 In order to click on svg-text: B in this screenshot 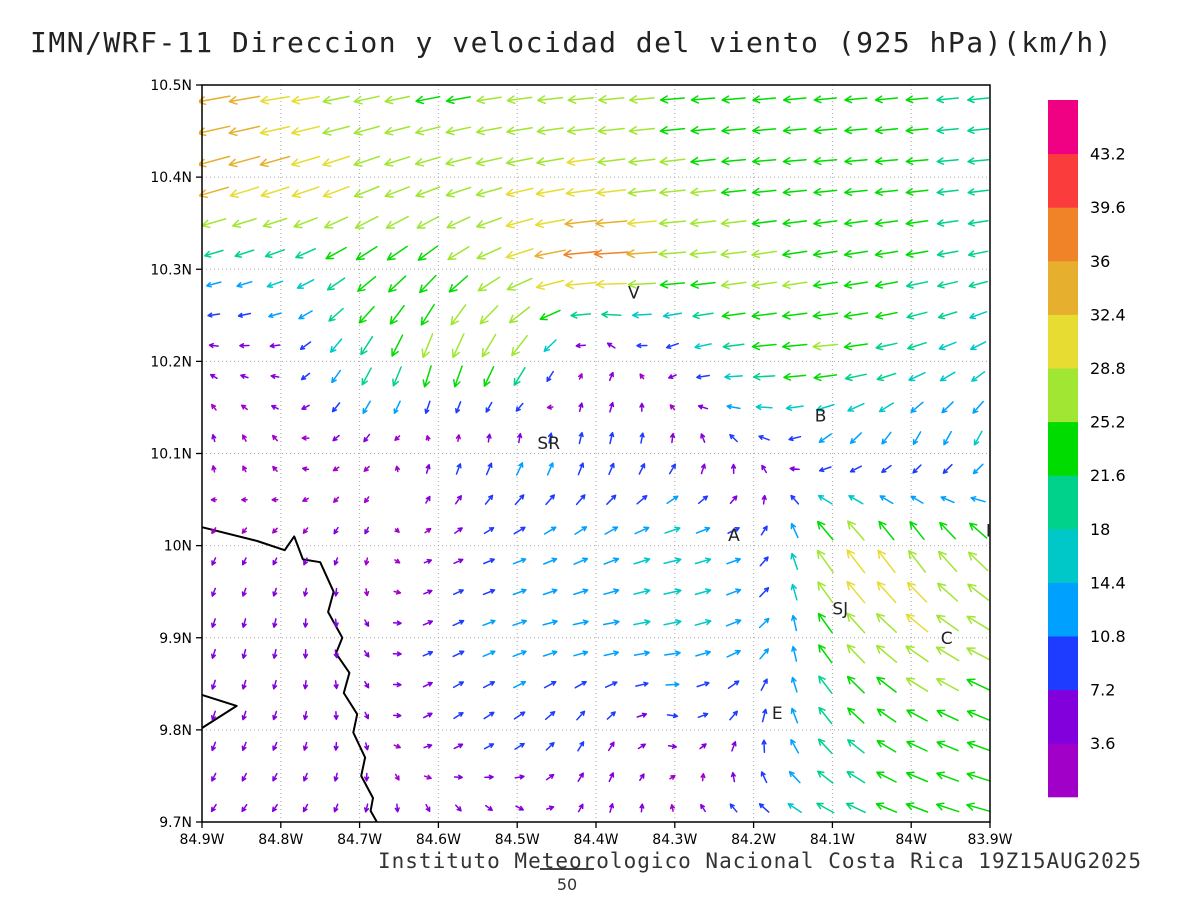, I will do `click(821, 416)`.